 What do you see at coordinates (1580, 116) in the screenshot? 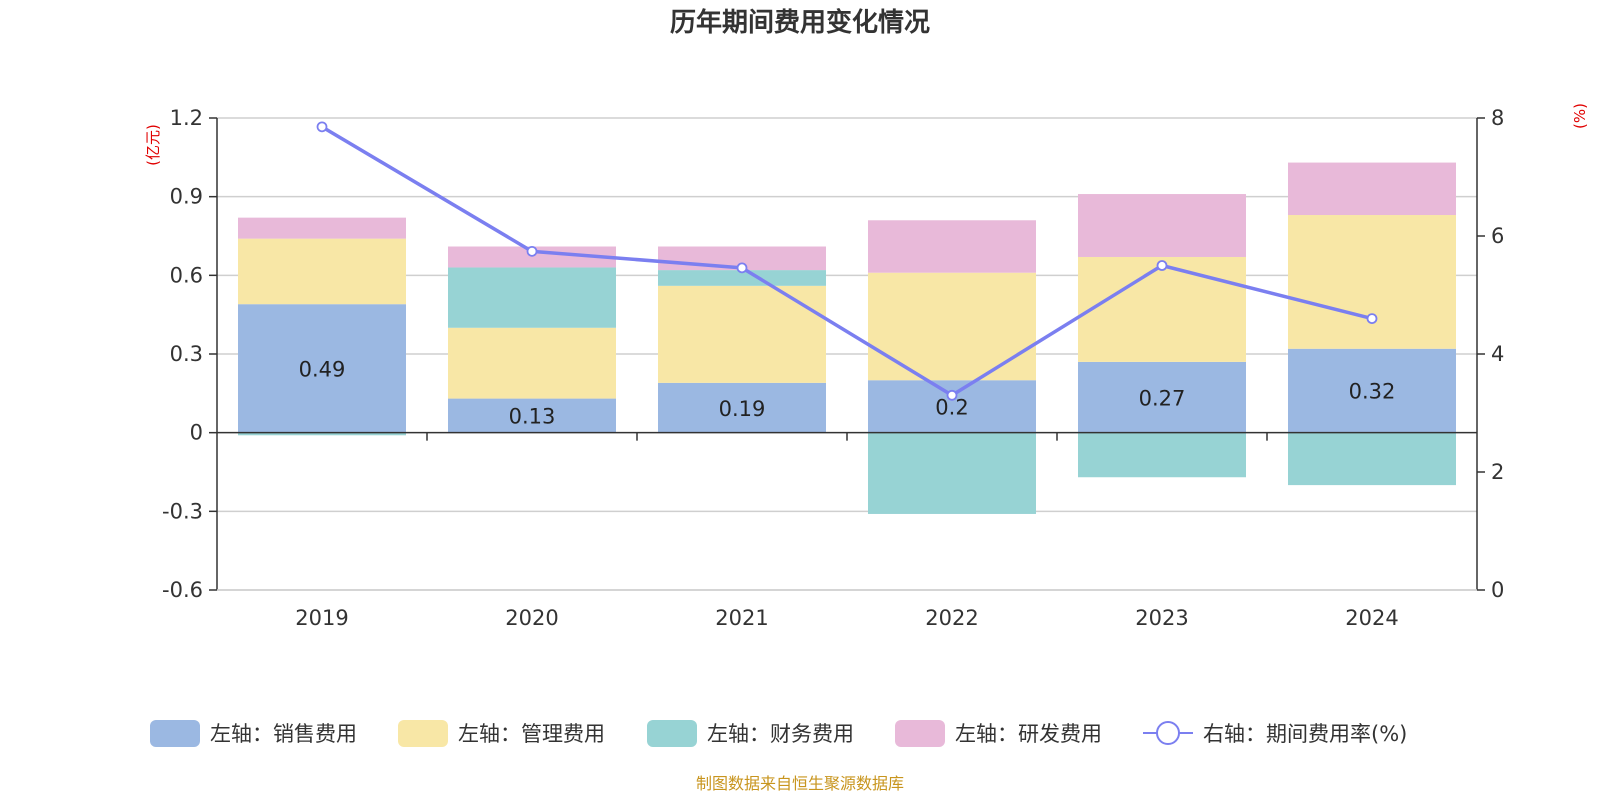
I see `right-axis-unit: (%)` at bounding box center [1580, 116].